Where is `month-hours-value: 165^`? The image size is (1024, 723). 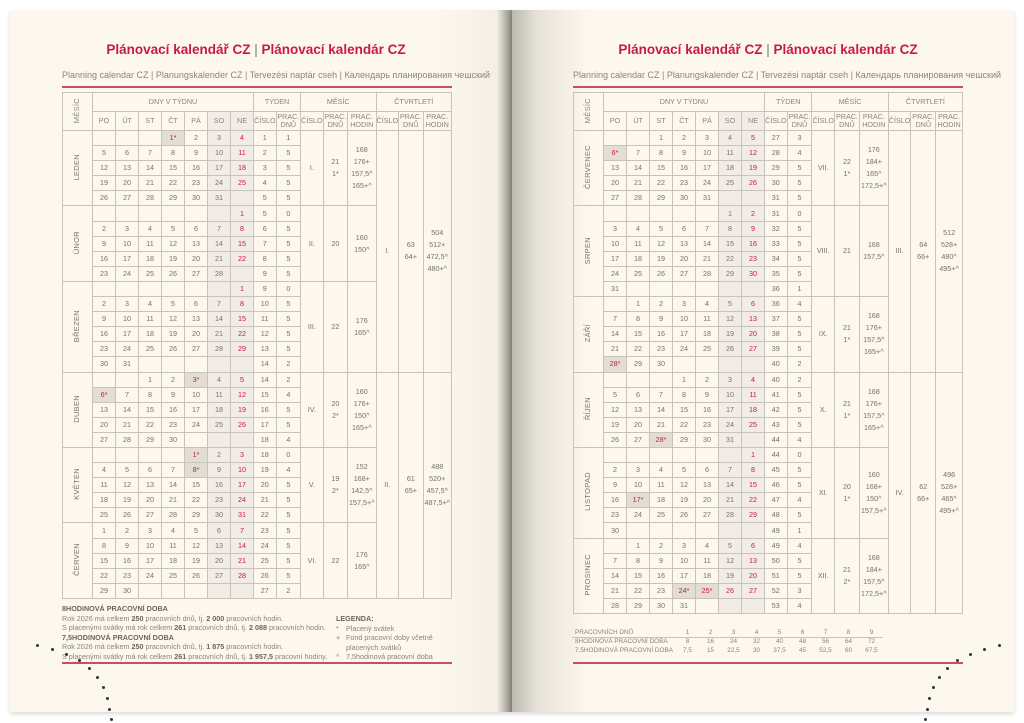
month-hours-value: 165^ is located at coordinates (362, 332).